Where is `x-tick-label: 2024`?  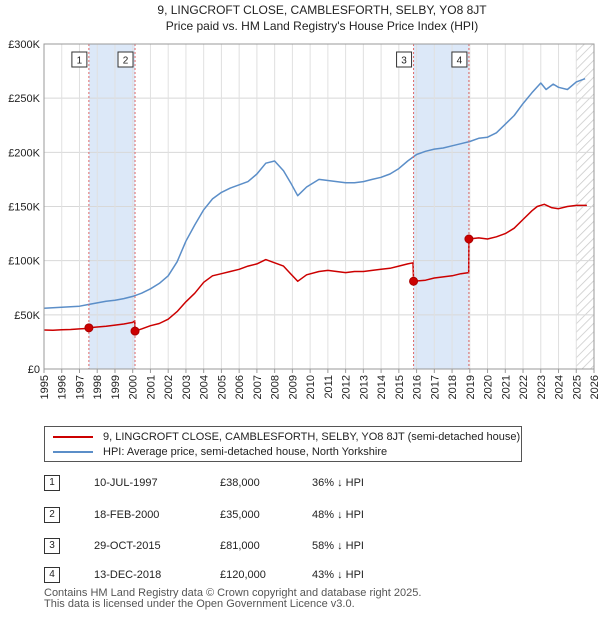 x-tick-label: 2024 is located at coordinates (560, 387).